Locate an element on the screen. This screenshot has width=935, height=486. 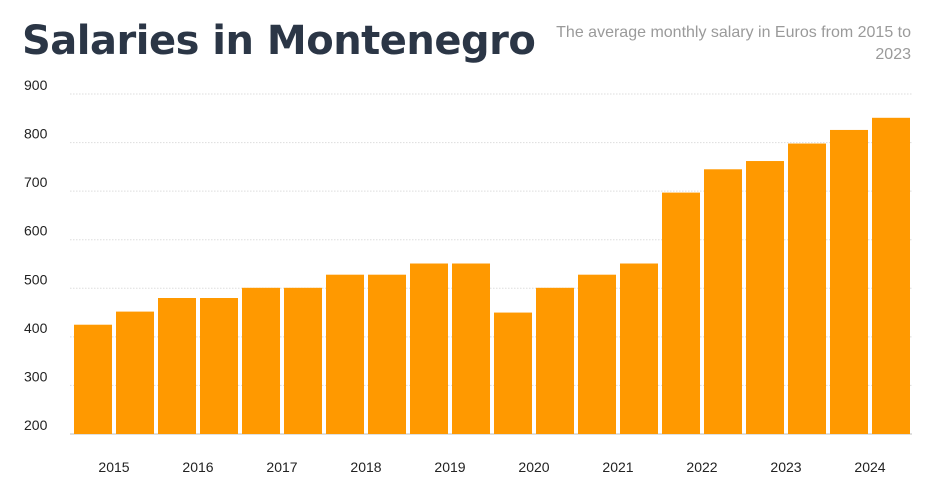
x-tick-label: 2017 is located at coordinates (281, 467).